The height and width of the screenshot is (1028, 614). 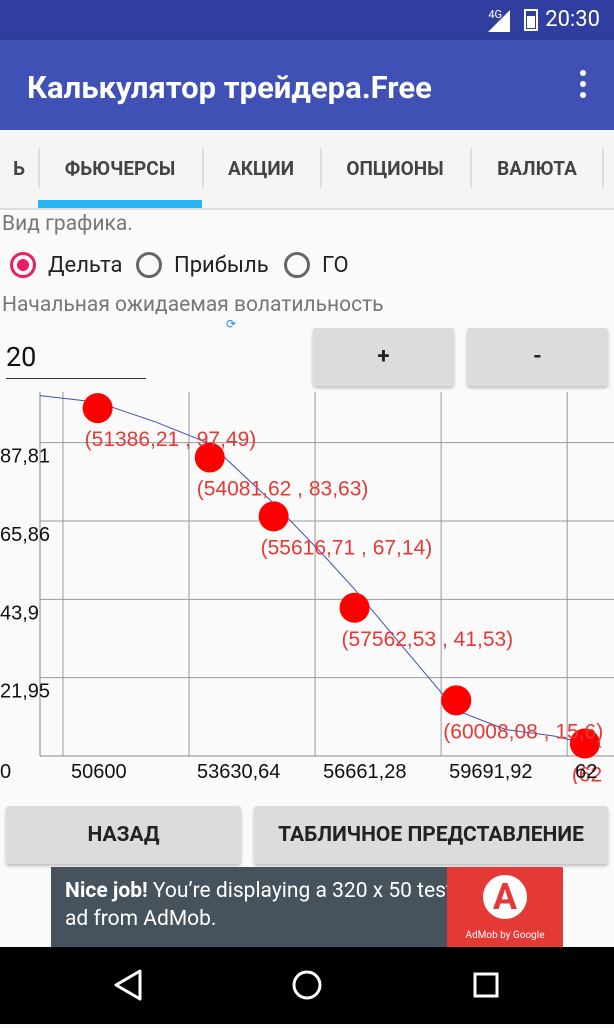 What do you see at coordinates (572, 19) in the screenshot?
I see `clock: 20:30` at bounding box center [572, 19].